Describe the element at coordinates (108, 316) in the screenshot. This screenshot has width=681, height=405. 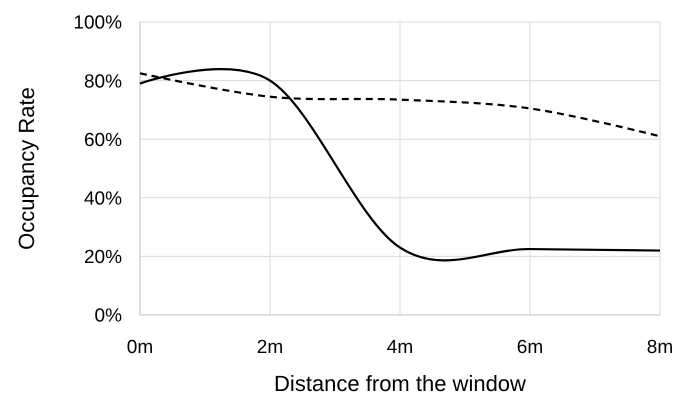
I see `y-tick-label: 0%` at that location.